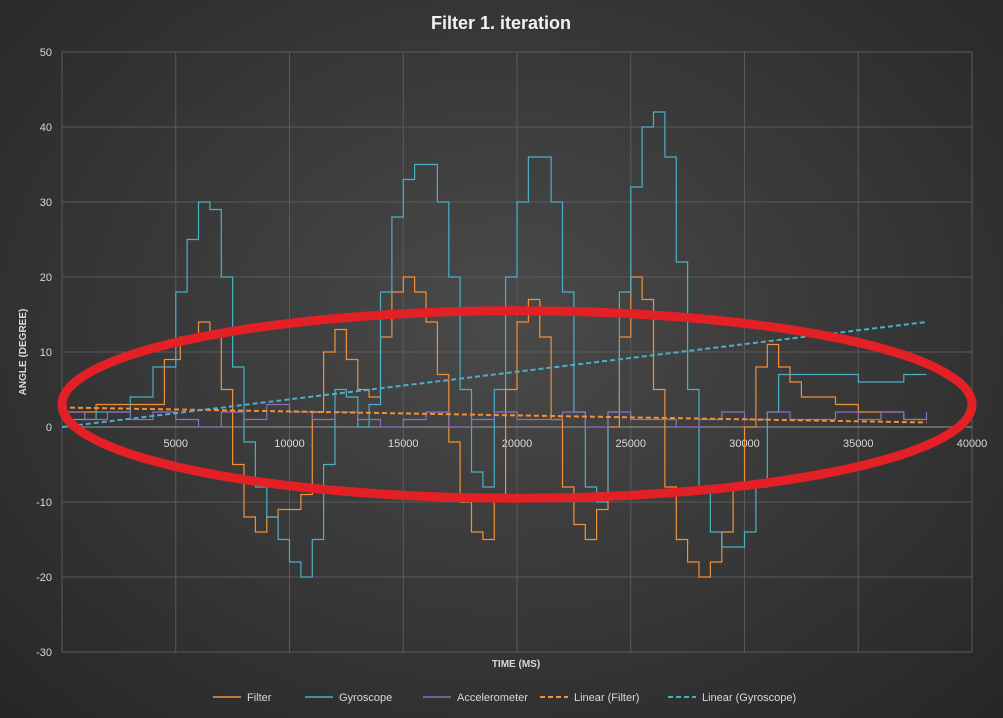 This screenshot has width=1003, height=718. I want to click on y-tick-label-1: -20, so click(44, 578).